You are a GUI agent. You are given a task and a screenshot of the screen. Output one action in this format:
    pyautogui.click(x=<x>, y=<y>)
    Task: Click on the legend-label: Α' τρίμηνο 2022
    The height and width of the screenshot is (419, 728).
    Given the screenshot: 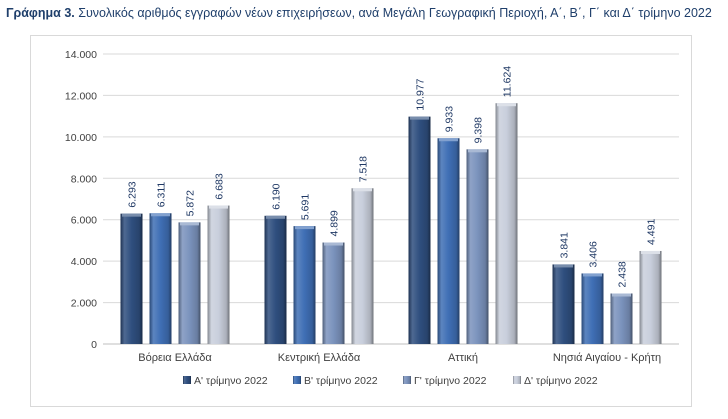 What is the action you would take?
    pyautogui.click(x=231, y=381)
    